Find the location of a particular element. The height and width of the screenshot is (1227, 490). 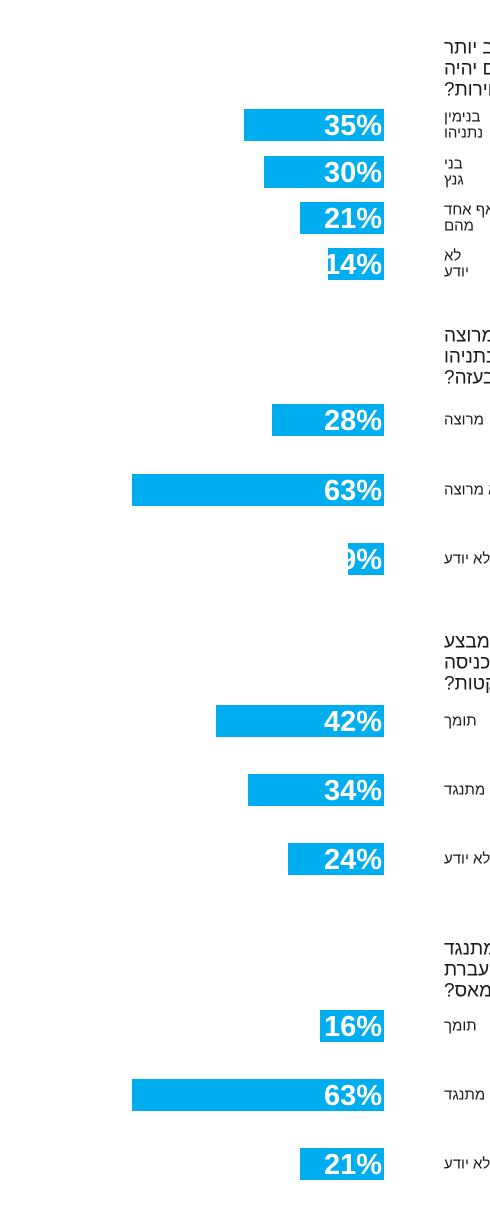

chart-title-line: רחב נגד חמאס בעזה, שכולל כניסה is located at coordinates (467, 663).